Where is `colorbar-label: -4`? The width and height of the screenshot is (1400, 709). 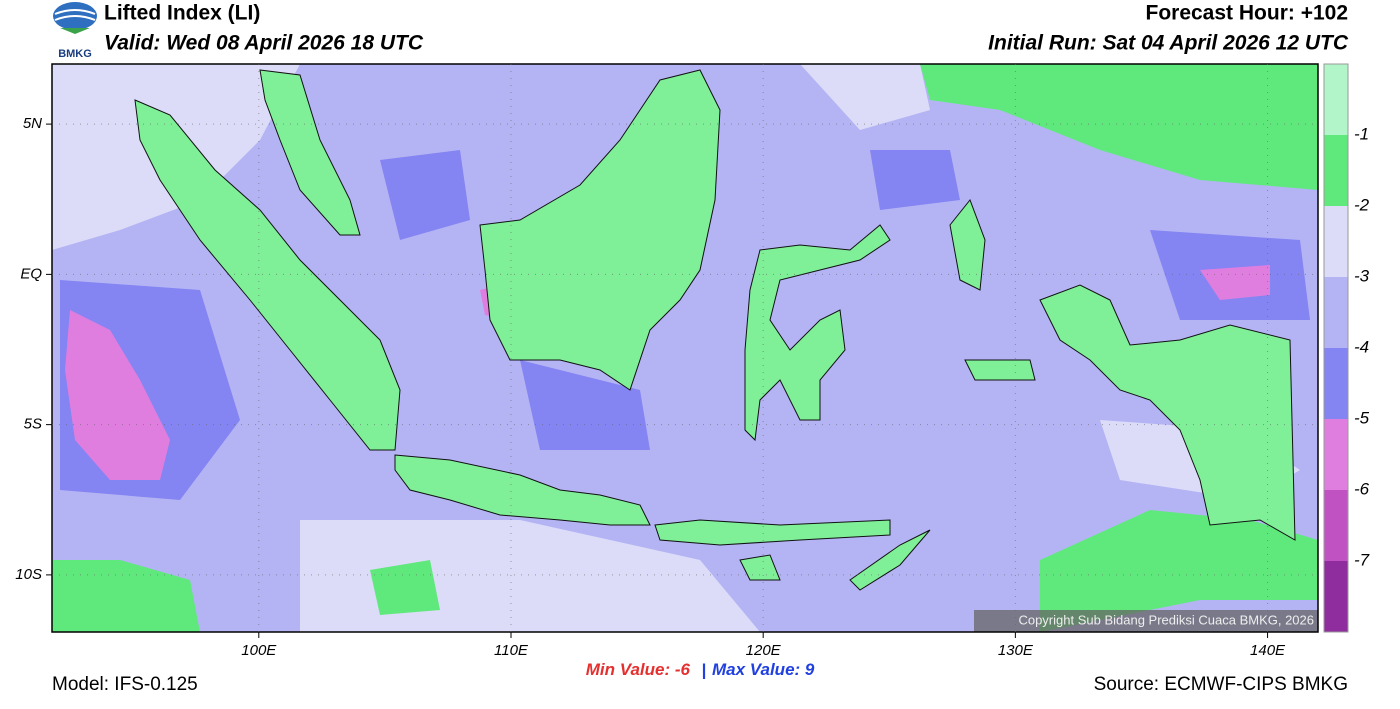 colorbar-label: -4 is located at coordinates (1361, 346).